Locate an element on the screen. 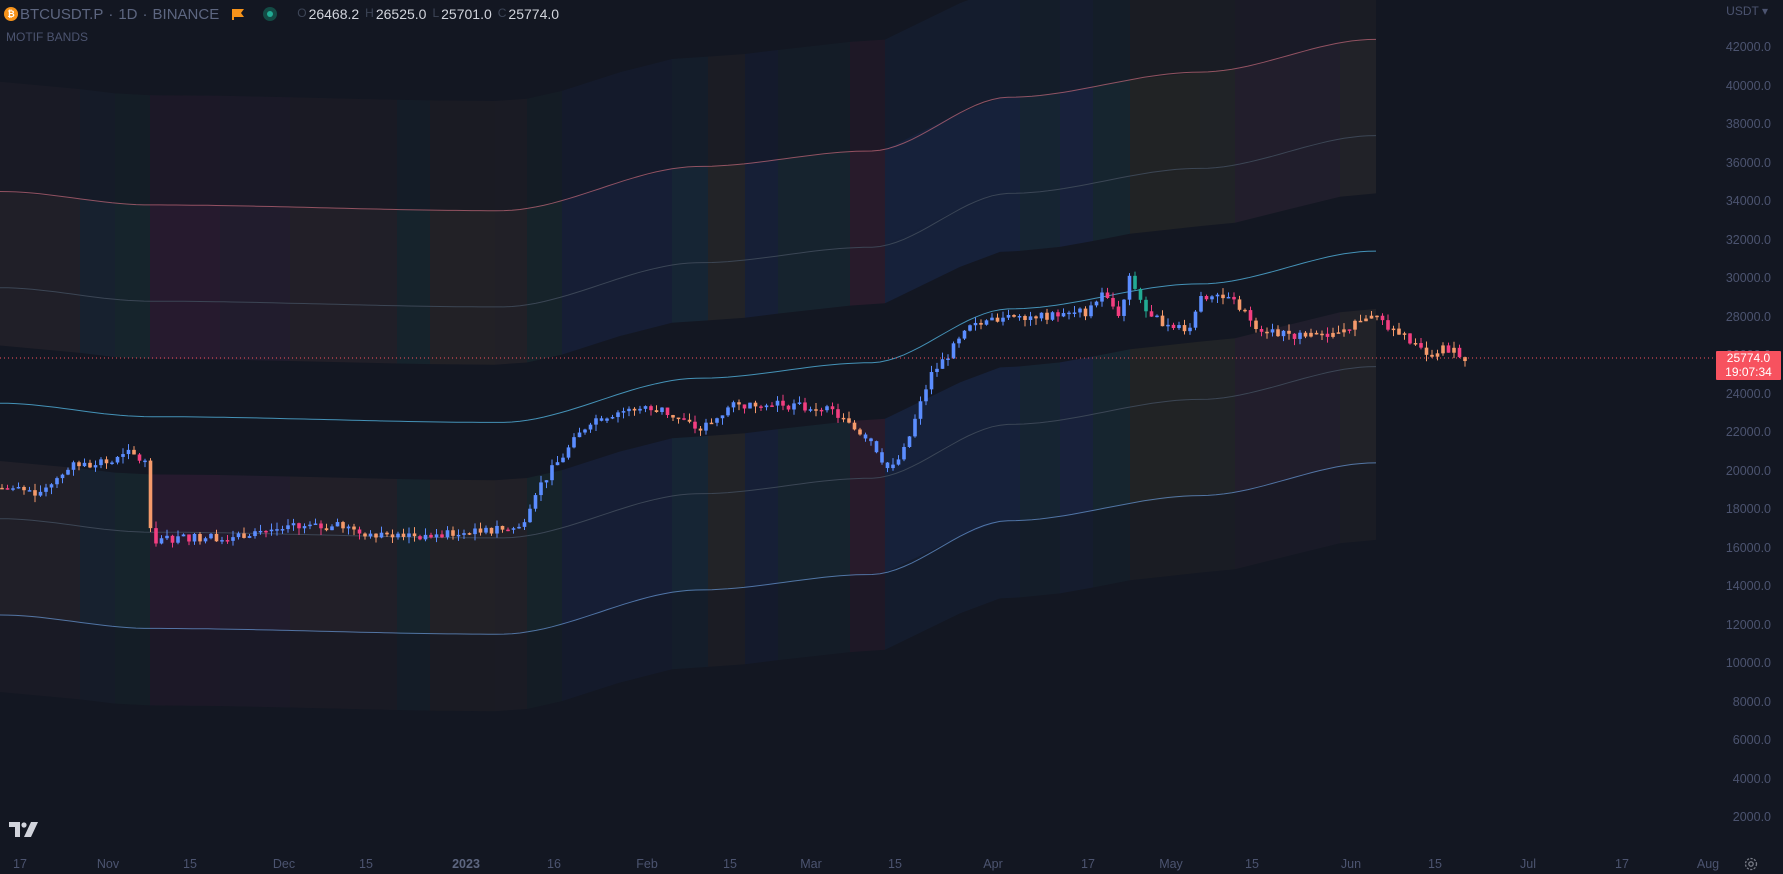 This screenshot has height=874, width=1783. price-tick-label: 16000.0 is located at coordinates (1748, 547).